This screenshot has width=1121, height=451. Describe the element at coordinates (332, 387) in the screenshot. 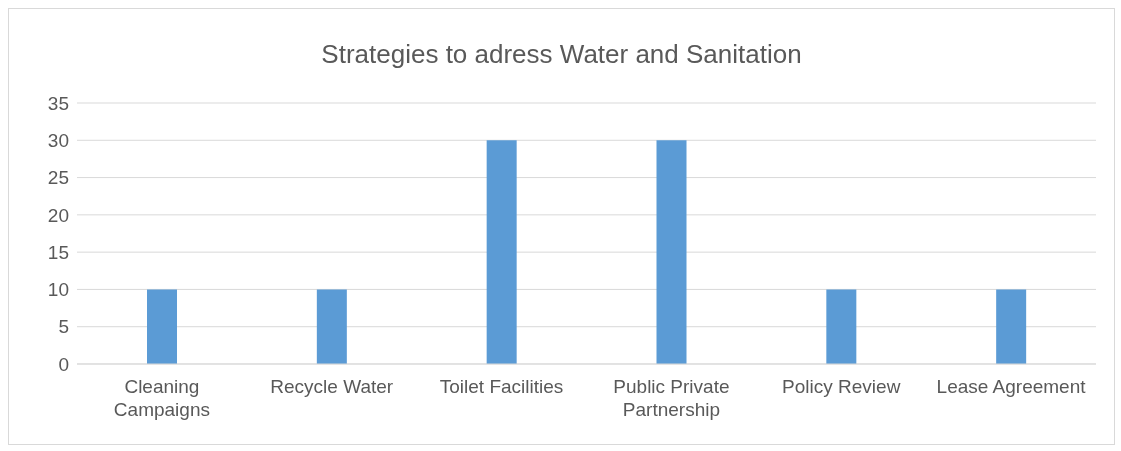

I see `x-tick-label: Recycle Water` at that location.